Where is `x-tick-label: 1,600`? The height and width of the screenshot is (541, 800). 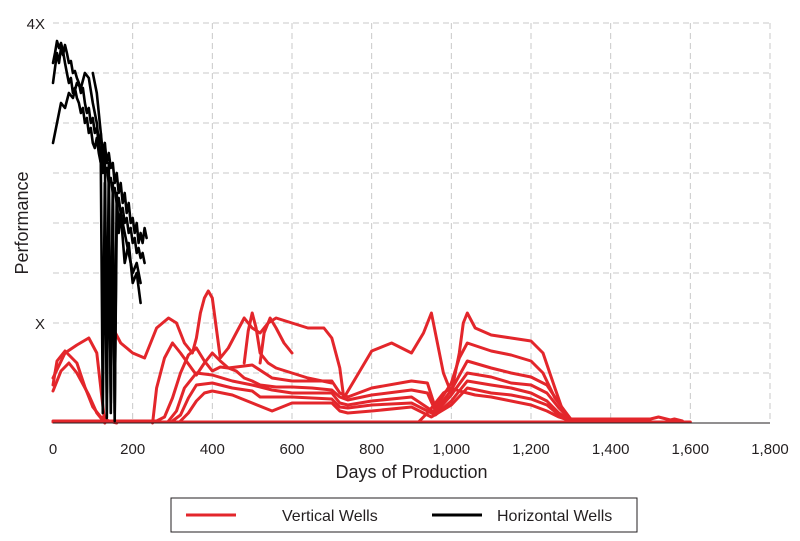 x-tick-label: 1,600 is located at coordinates (691, 449).